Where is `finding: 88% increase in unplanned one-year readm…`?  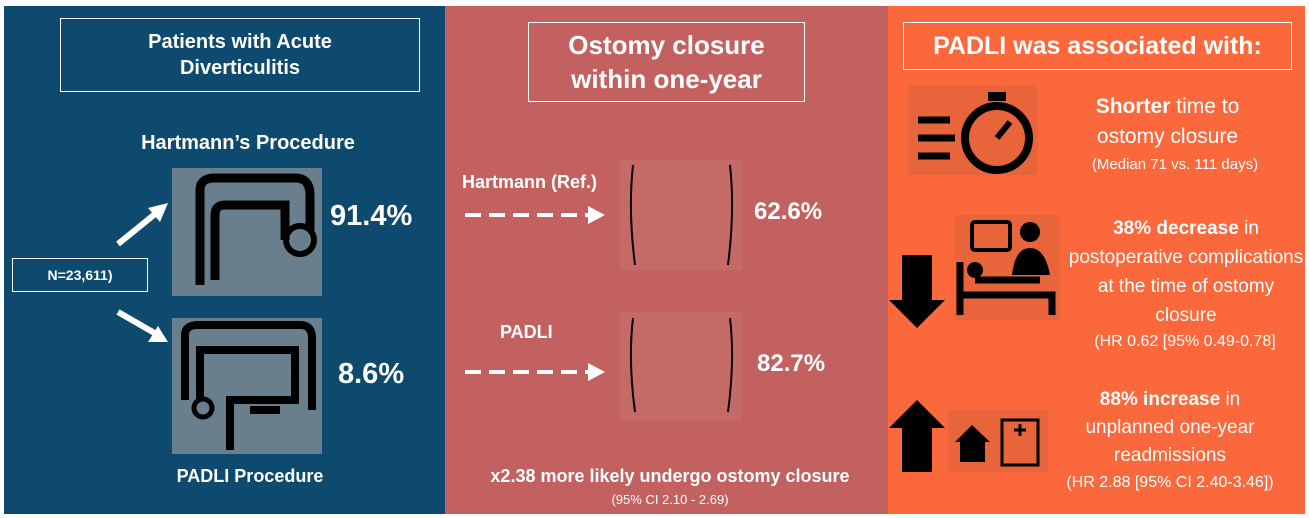 finding: 88% increase in unplanned one-year readm… is located at coordinates (1170, 428).